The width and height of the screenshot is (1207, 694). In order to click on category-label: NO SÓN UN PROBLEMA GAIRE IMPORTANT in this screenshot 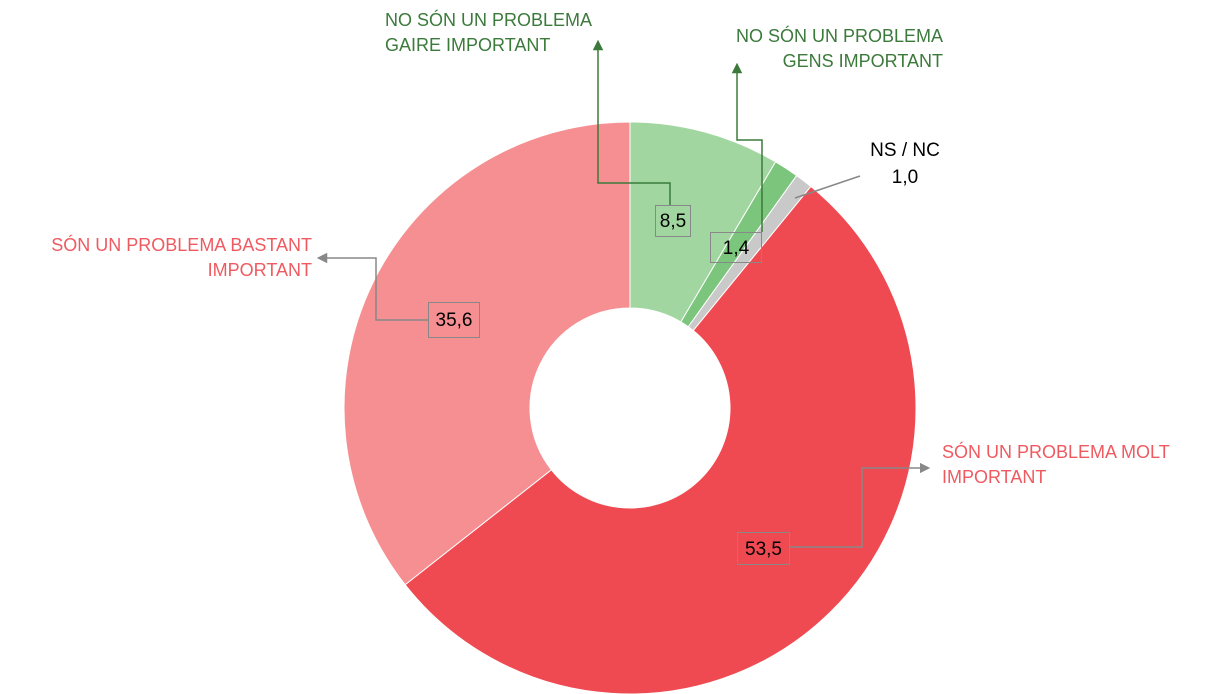, I will do `click(488, 32)`.